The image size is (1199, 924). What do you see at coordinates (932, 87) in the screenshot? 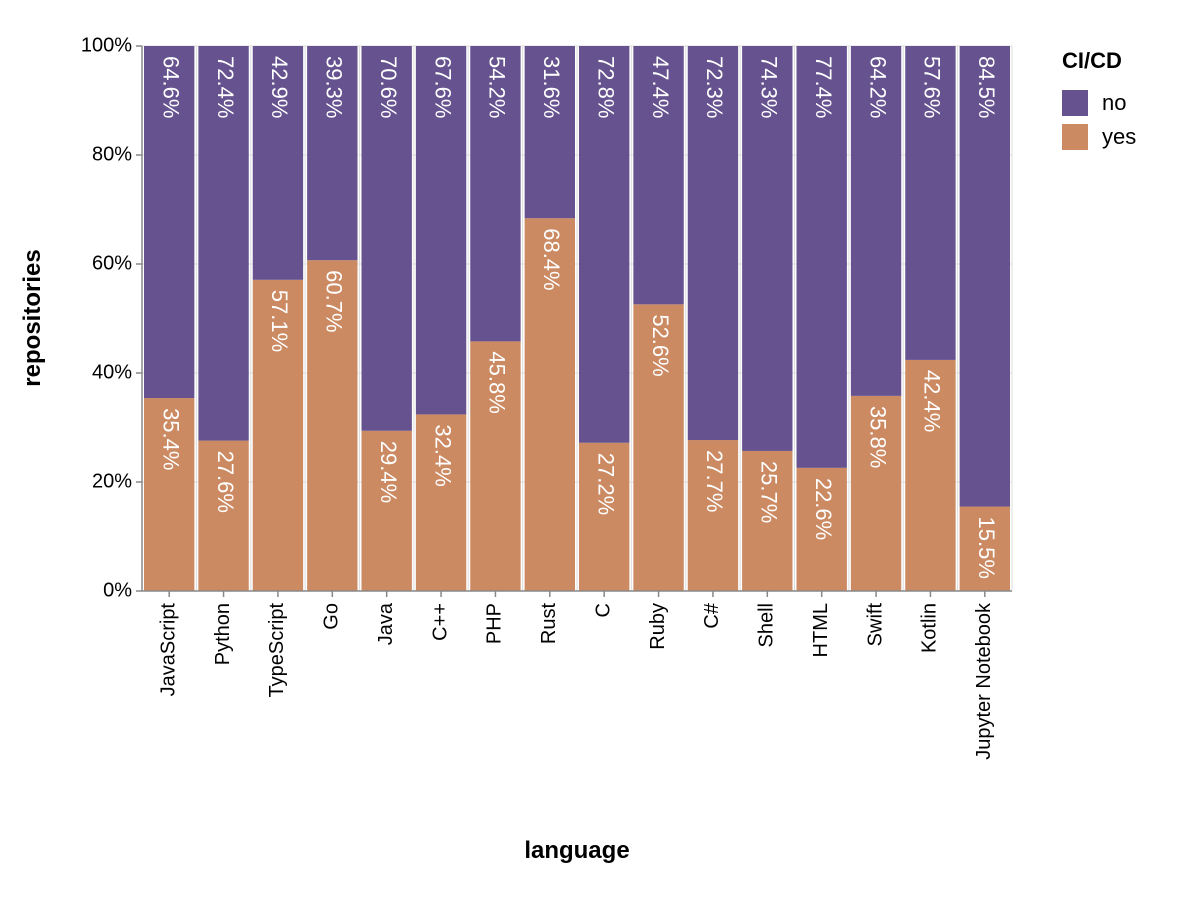
I see `segment-label-no: 57.6%` at bounding box center [932, 87].